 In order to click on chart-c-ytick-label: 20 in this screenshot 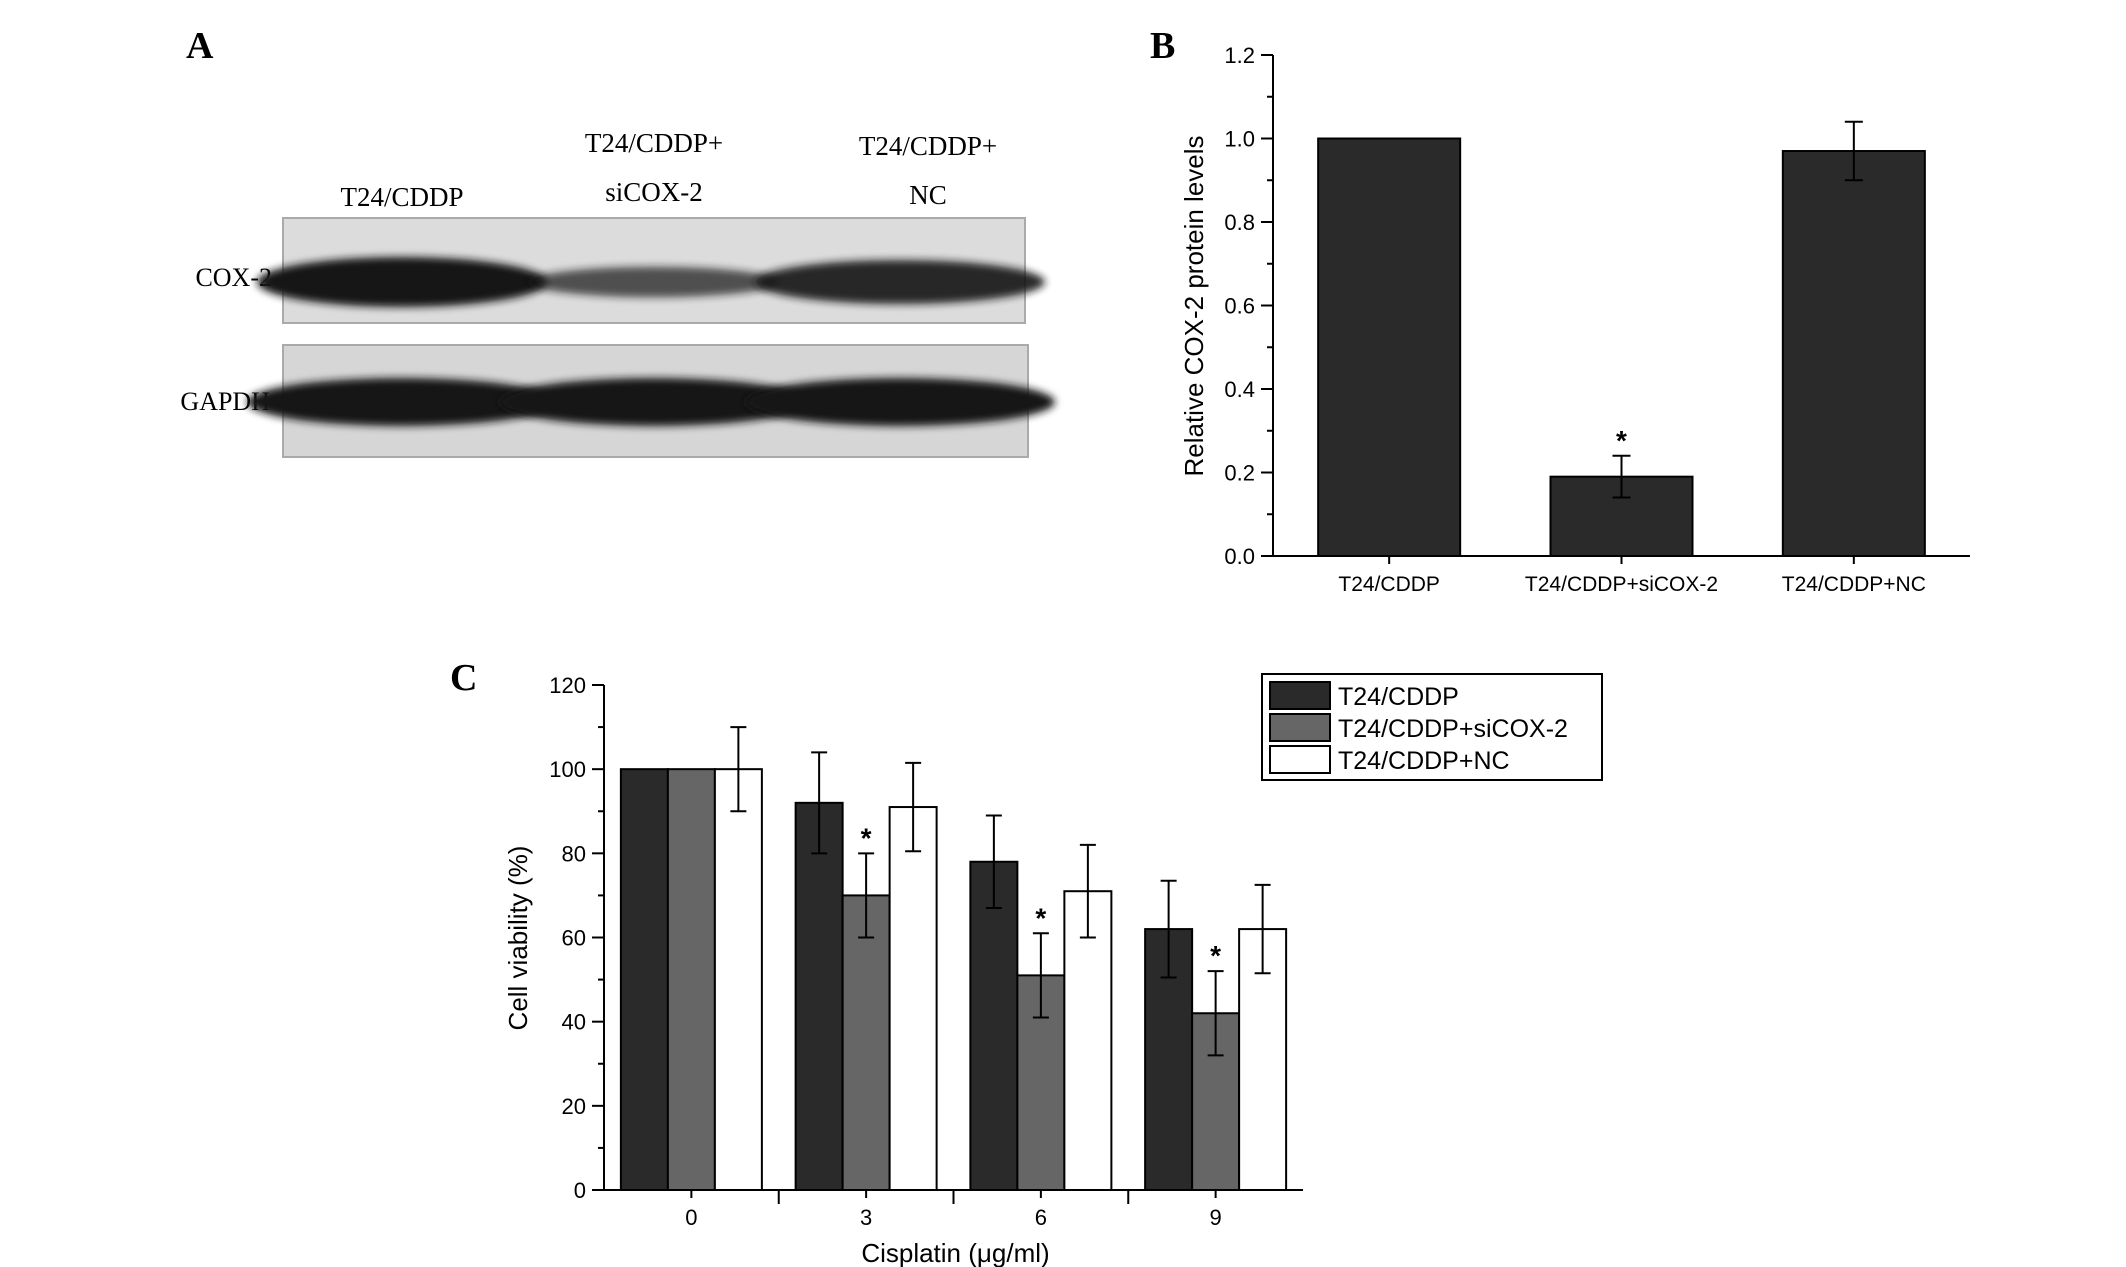, I will do `click(574, 1106)`.